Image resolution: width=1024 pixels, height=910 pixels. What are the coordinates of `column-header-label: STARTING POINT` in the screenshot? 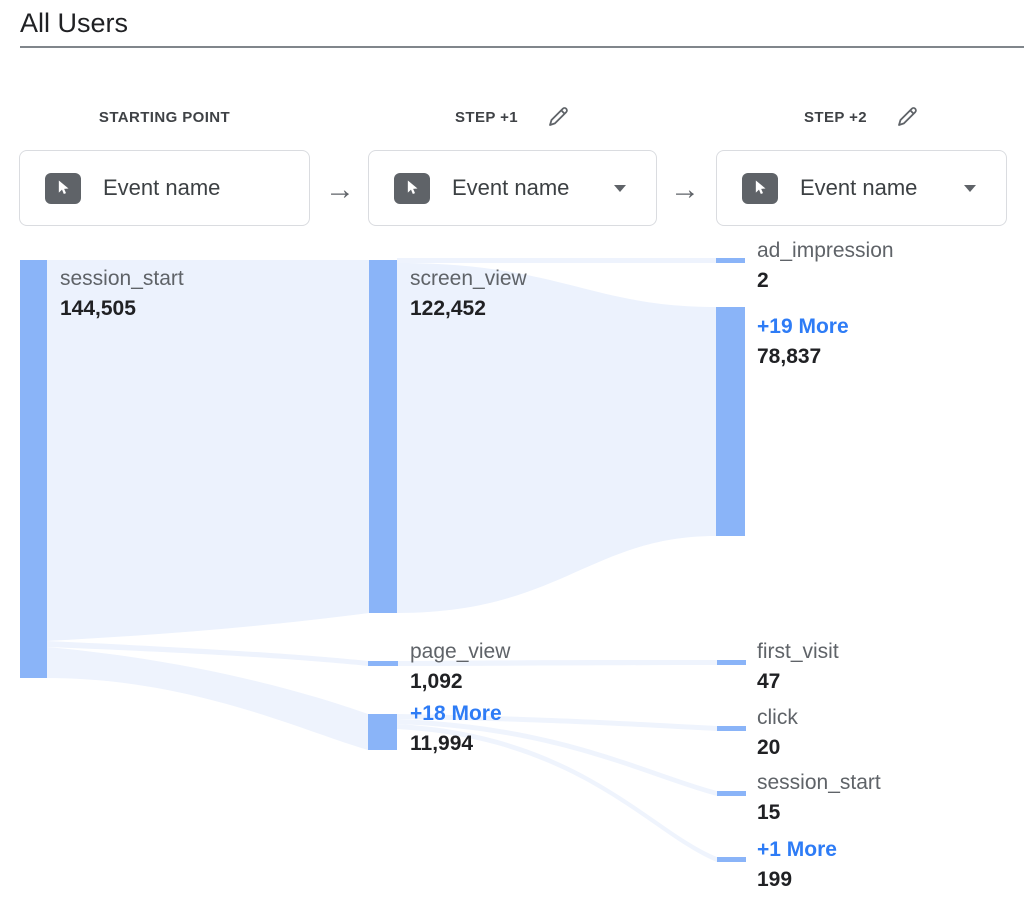 It's located at (164, 117).